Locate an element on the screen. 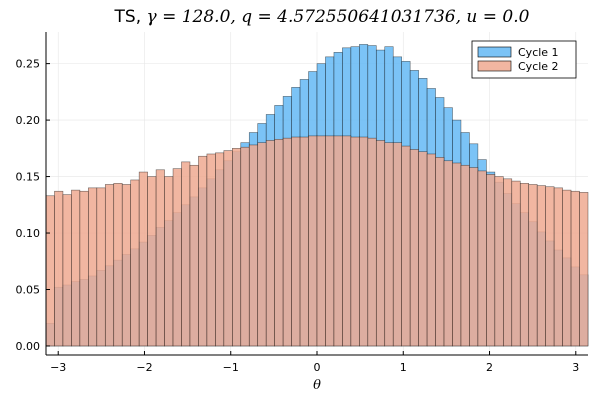 The width and height of the screenshot is (600, 400). chart-title-prefix: TS, is located at coordinates (130, 17).